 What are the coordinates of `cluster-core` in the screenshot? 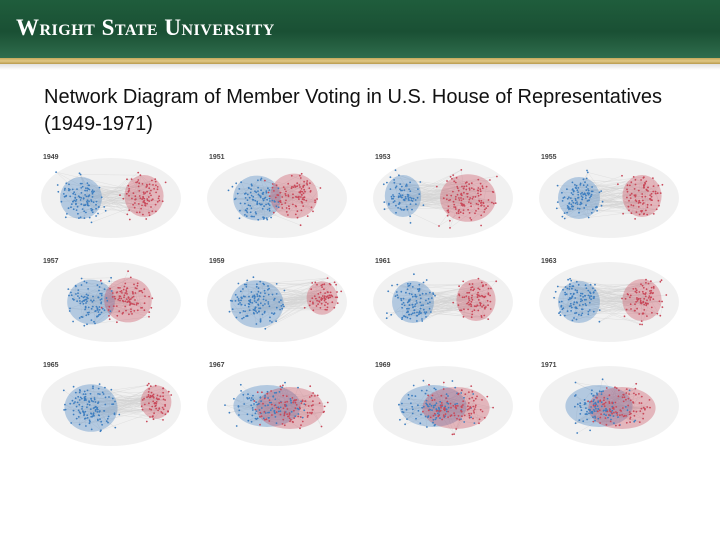 It's located at (91, 302).